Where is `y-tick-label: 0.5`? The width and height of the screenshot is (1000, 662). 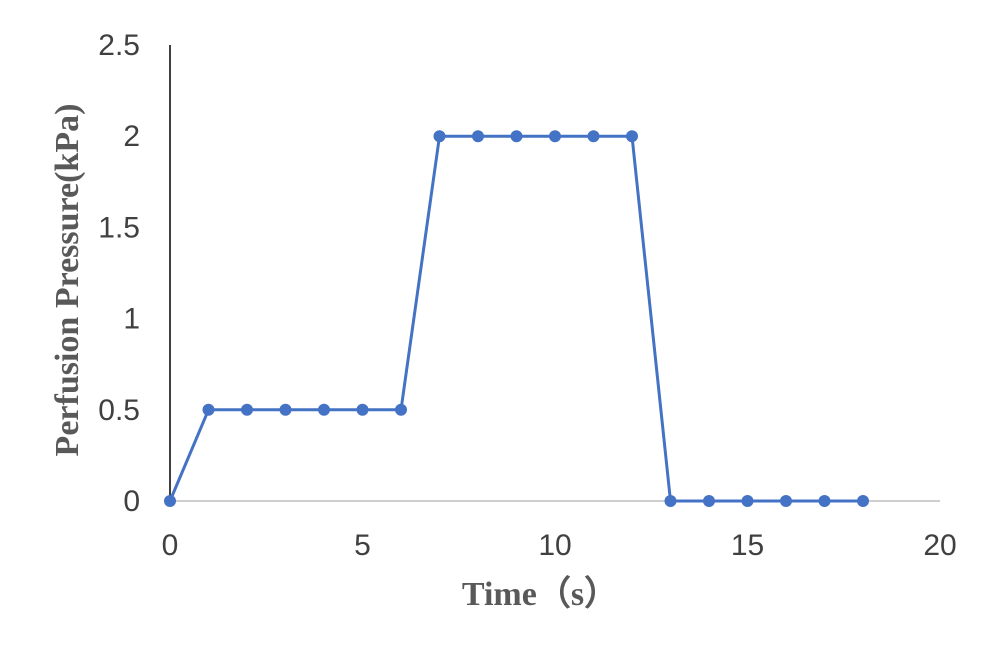 y-tick-label: 0.5 is located at coordinates (119, 410).